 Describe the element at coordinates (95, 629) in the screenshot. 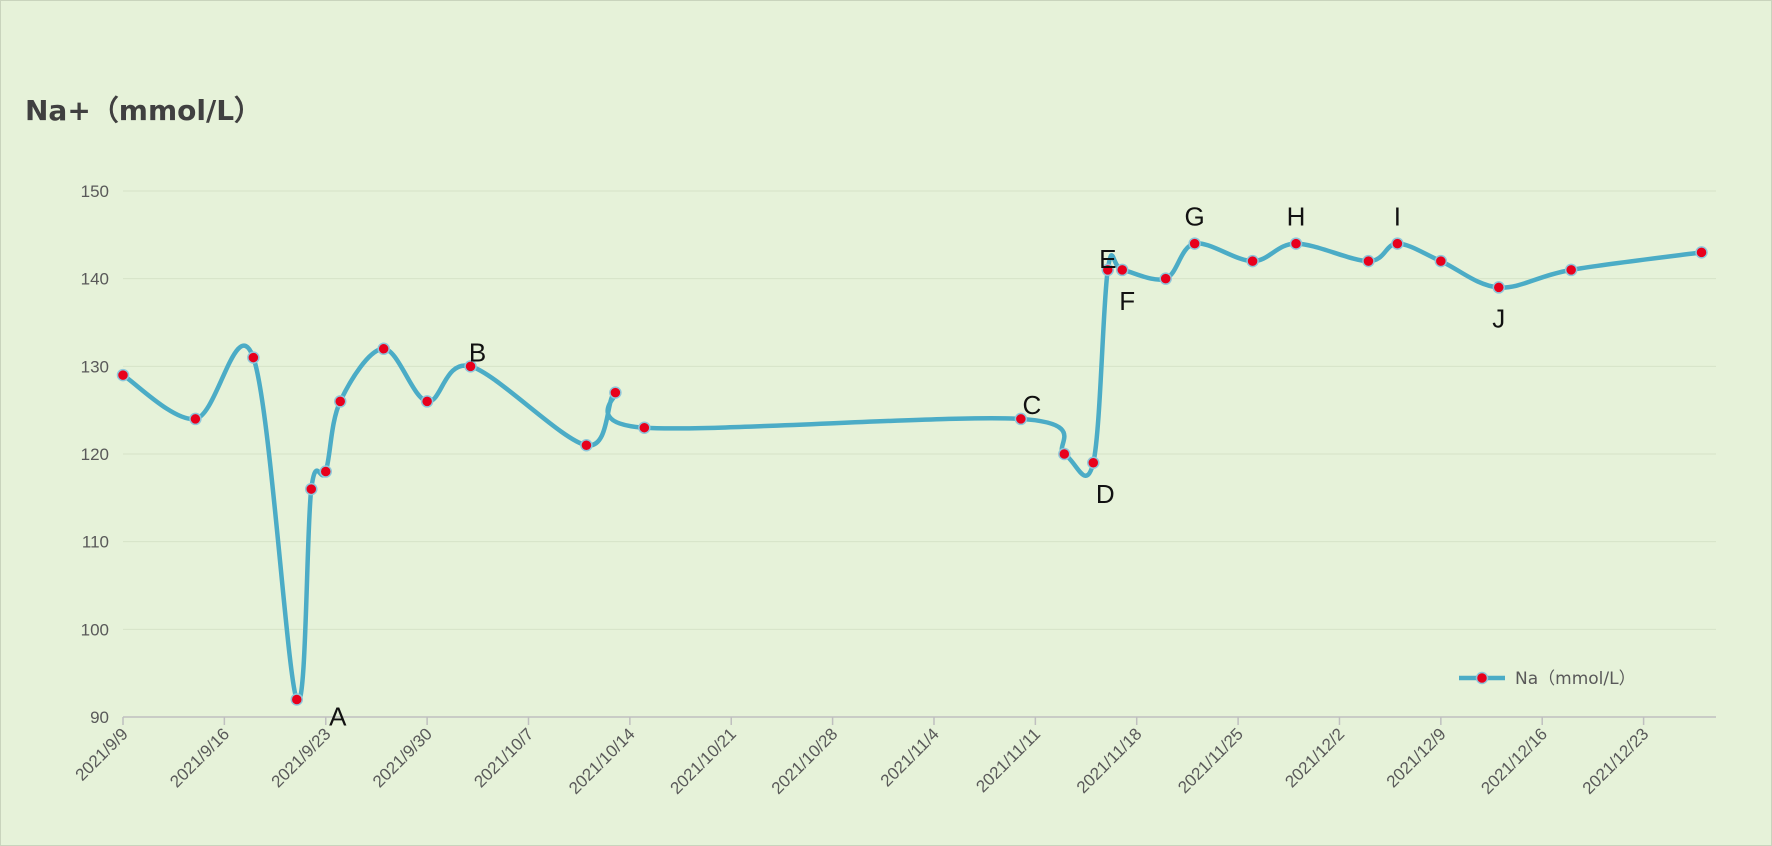

I see `y-tick-label: 100` at that location.